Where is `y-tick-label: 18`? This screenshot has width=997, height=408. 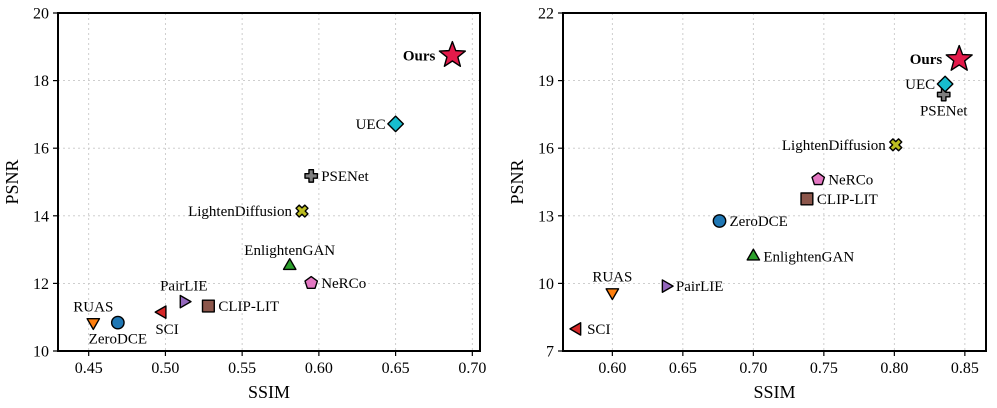
y-tick-label: 18 is located at coordinates (41, 81).